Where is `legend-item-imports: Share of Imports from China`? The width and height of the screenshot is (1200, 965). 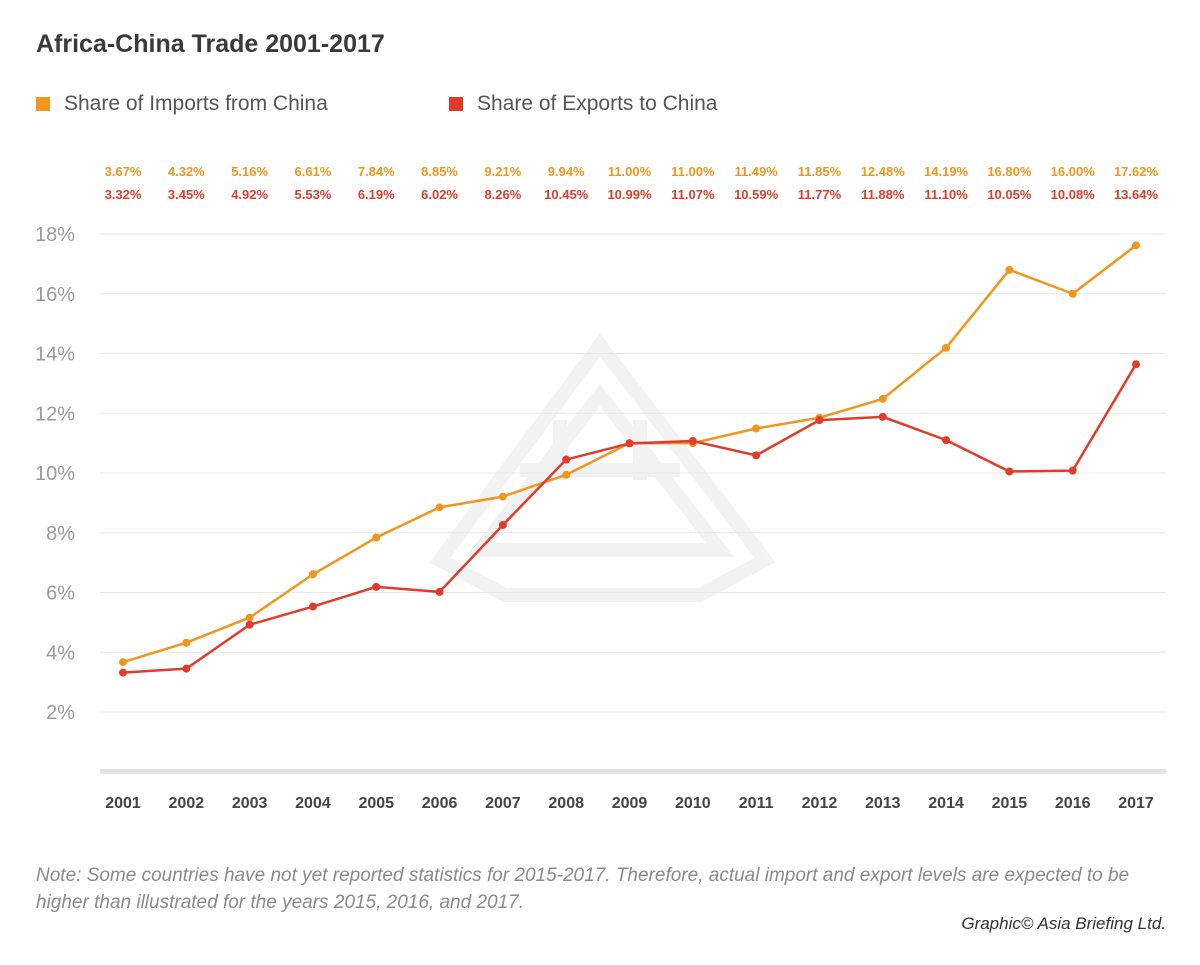 legend-item-imports: Share of Imports from China is located at coordinates (182, 104).